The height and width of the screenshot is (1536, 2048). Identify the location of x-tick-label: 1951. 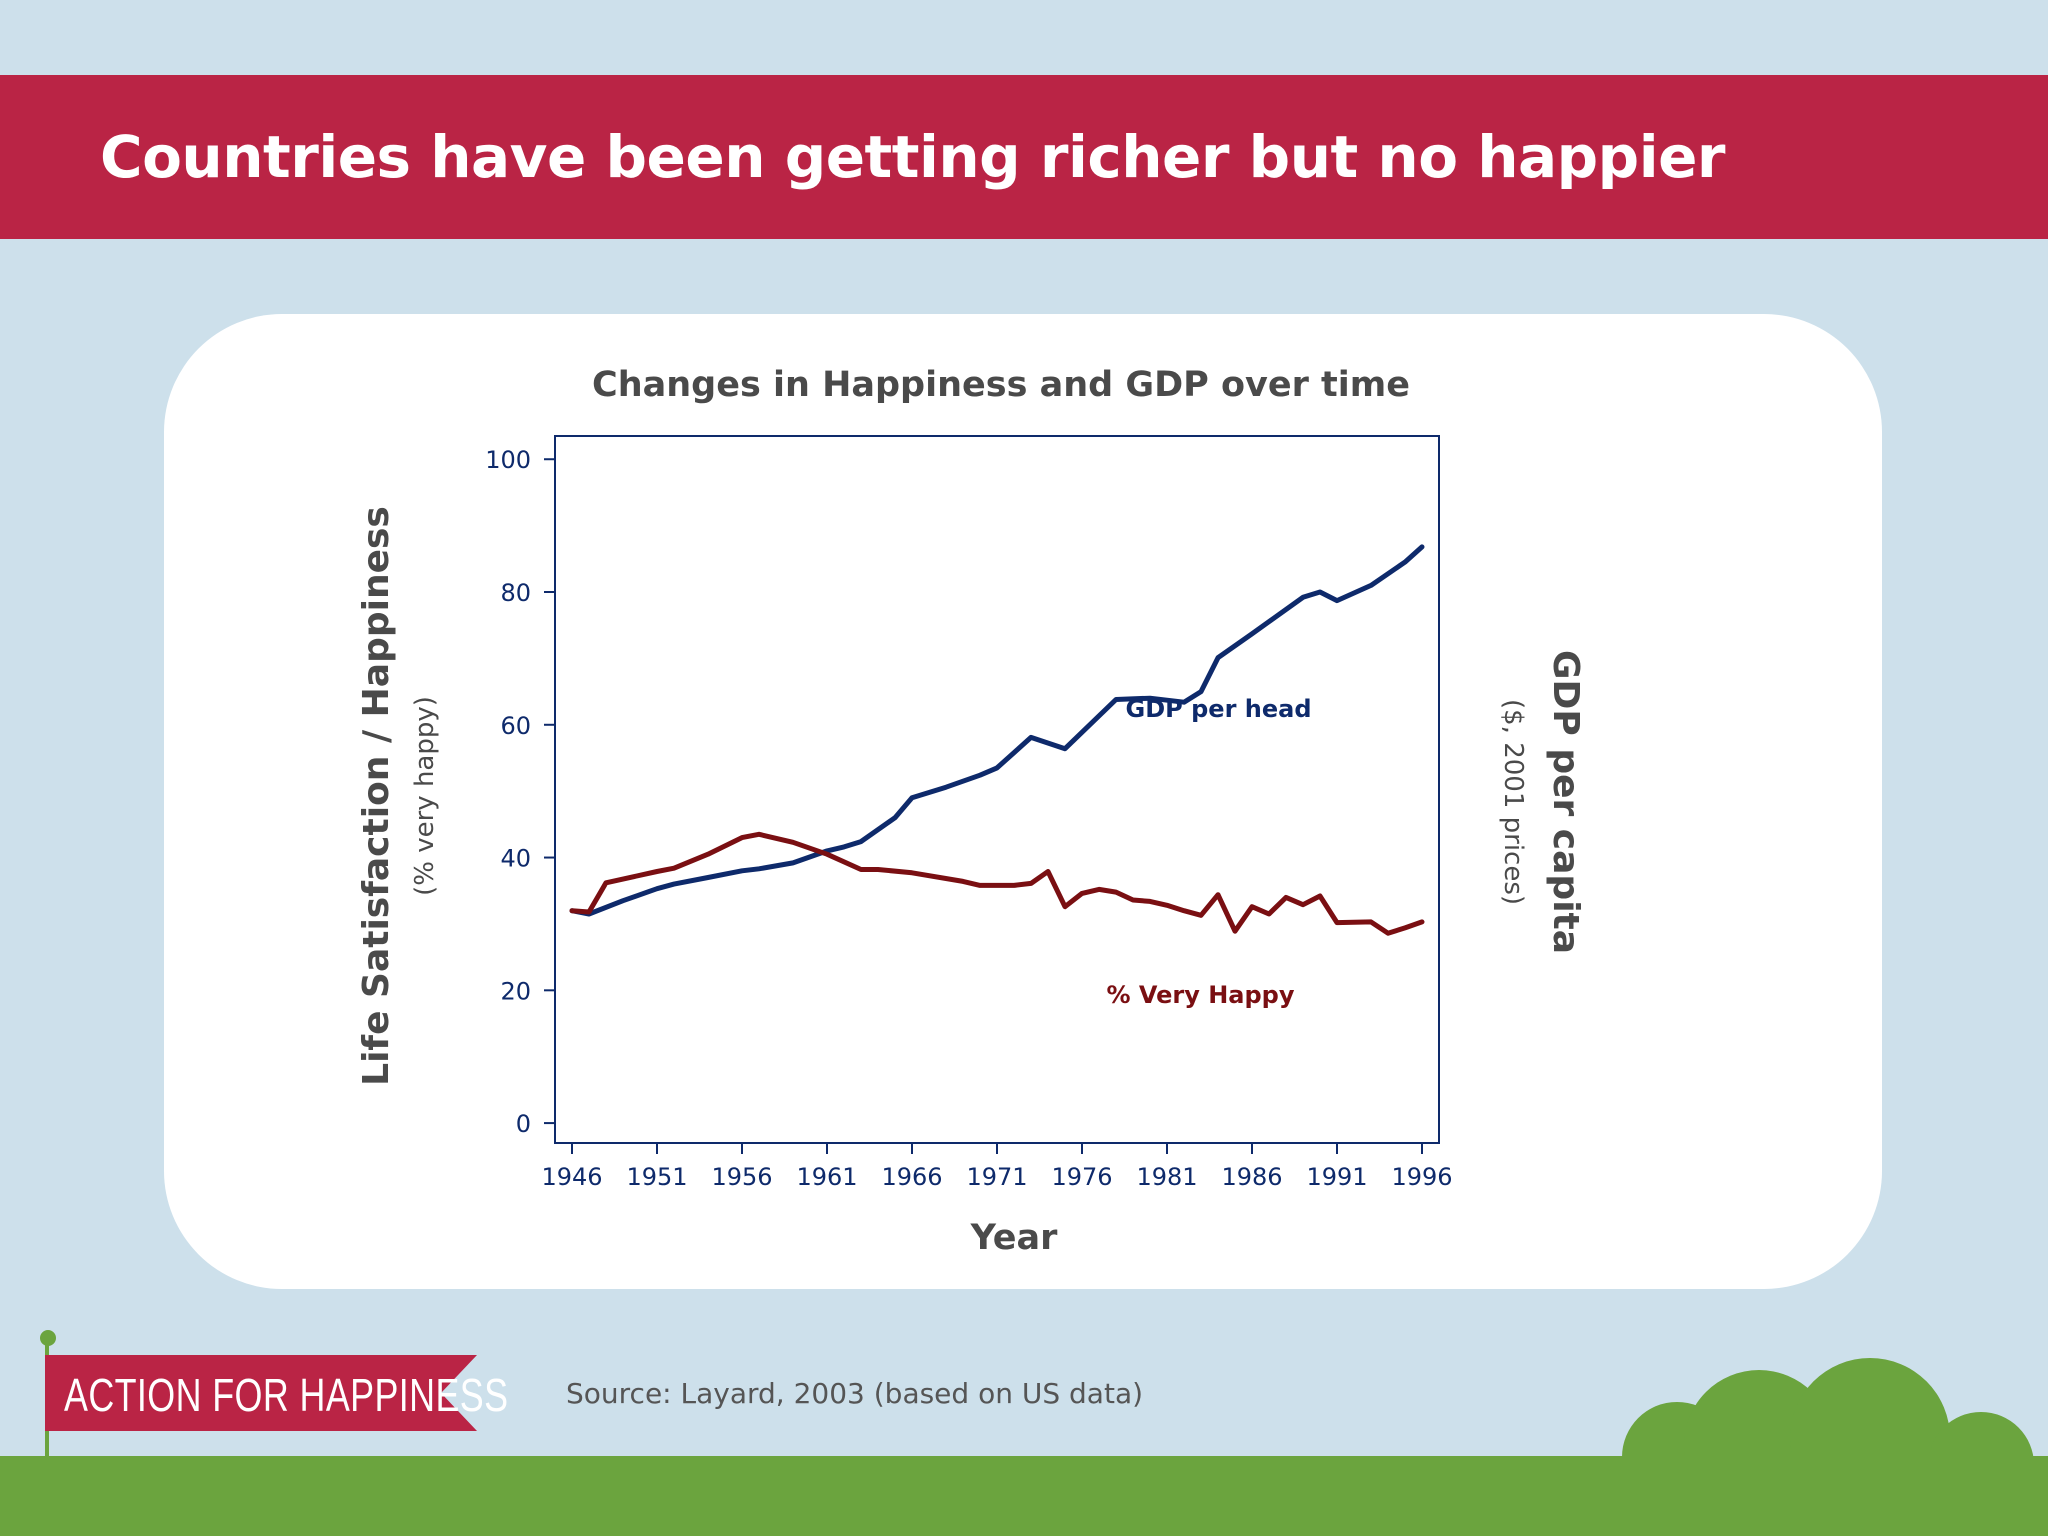
(656, 1177).